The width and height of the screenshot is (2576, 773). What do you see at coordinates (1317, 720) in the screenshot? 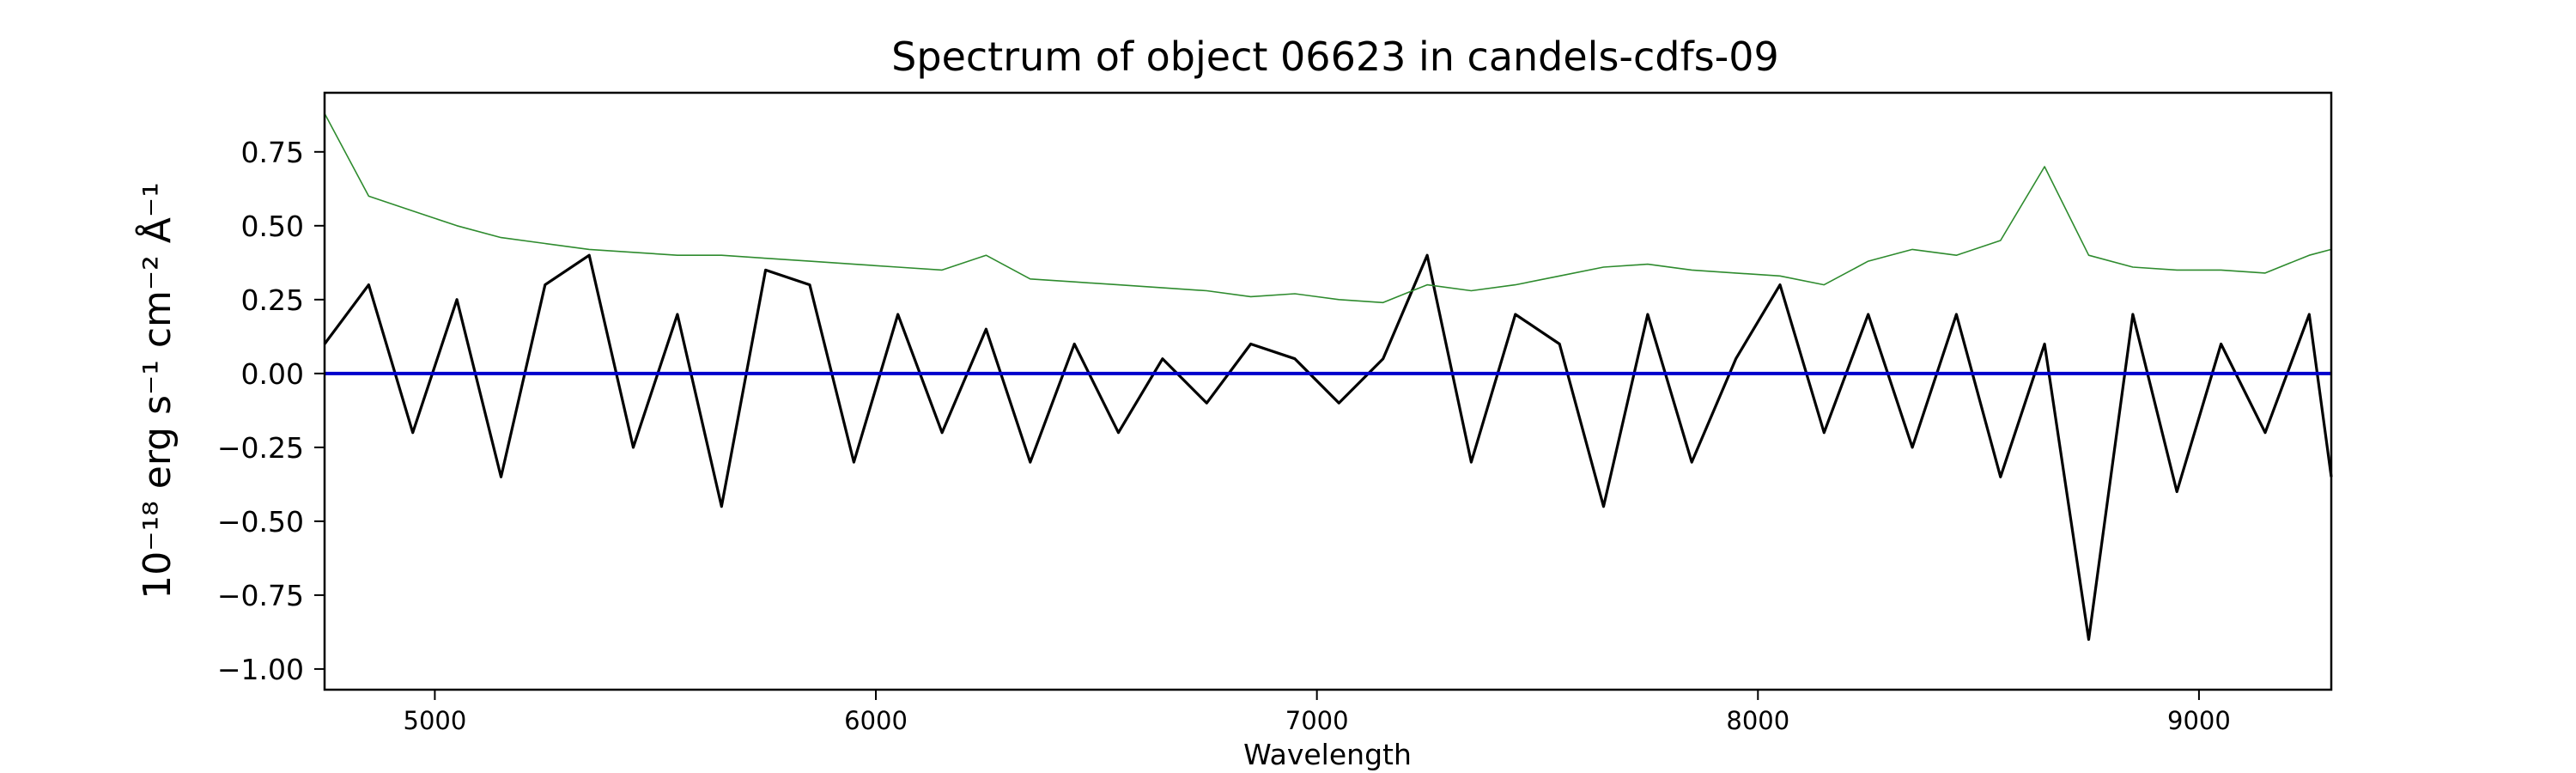
I see `x-tick-label: 7000` at bounding box center [1317, 720].